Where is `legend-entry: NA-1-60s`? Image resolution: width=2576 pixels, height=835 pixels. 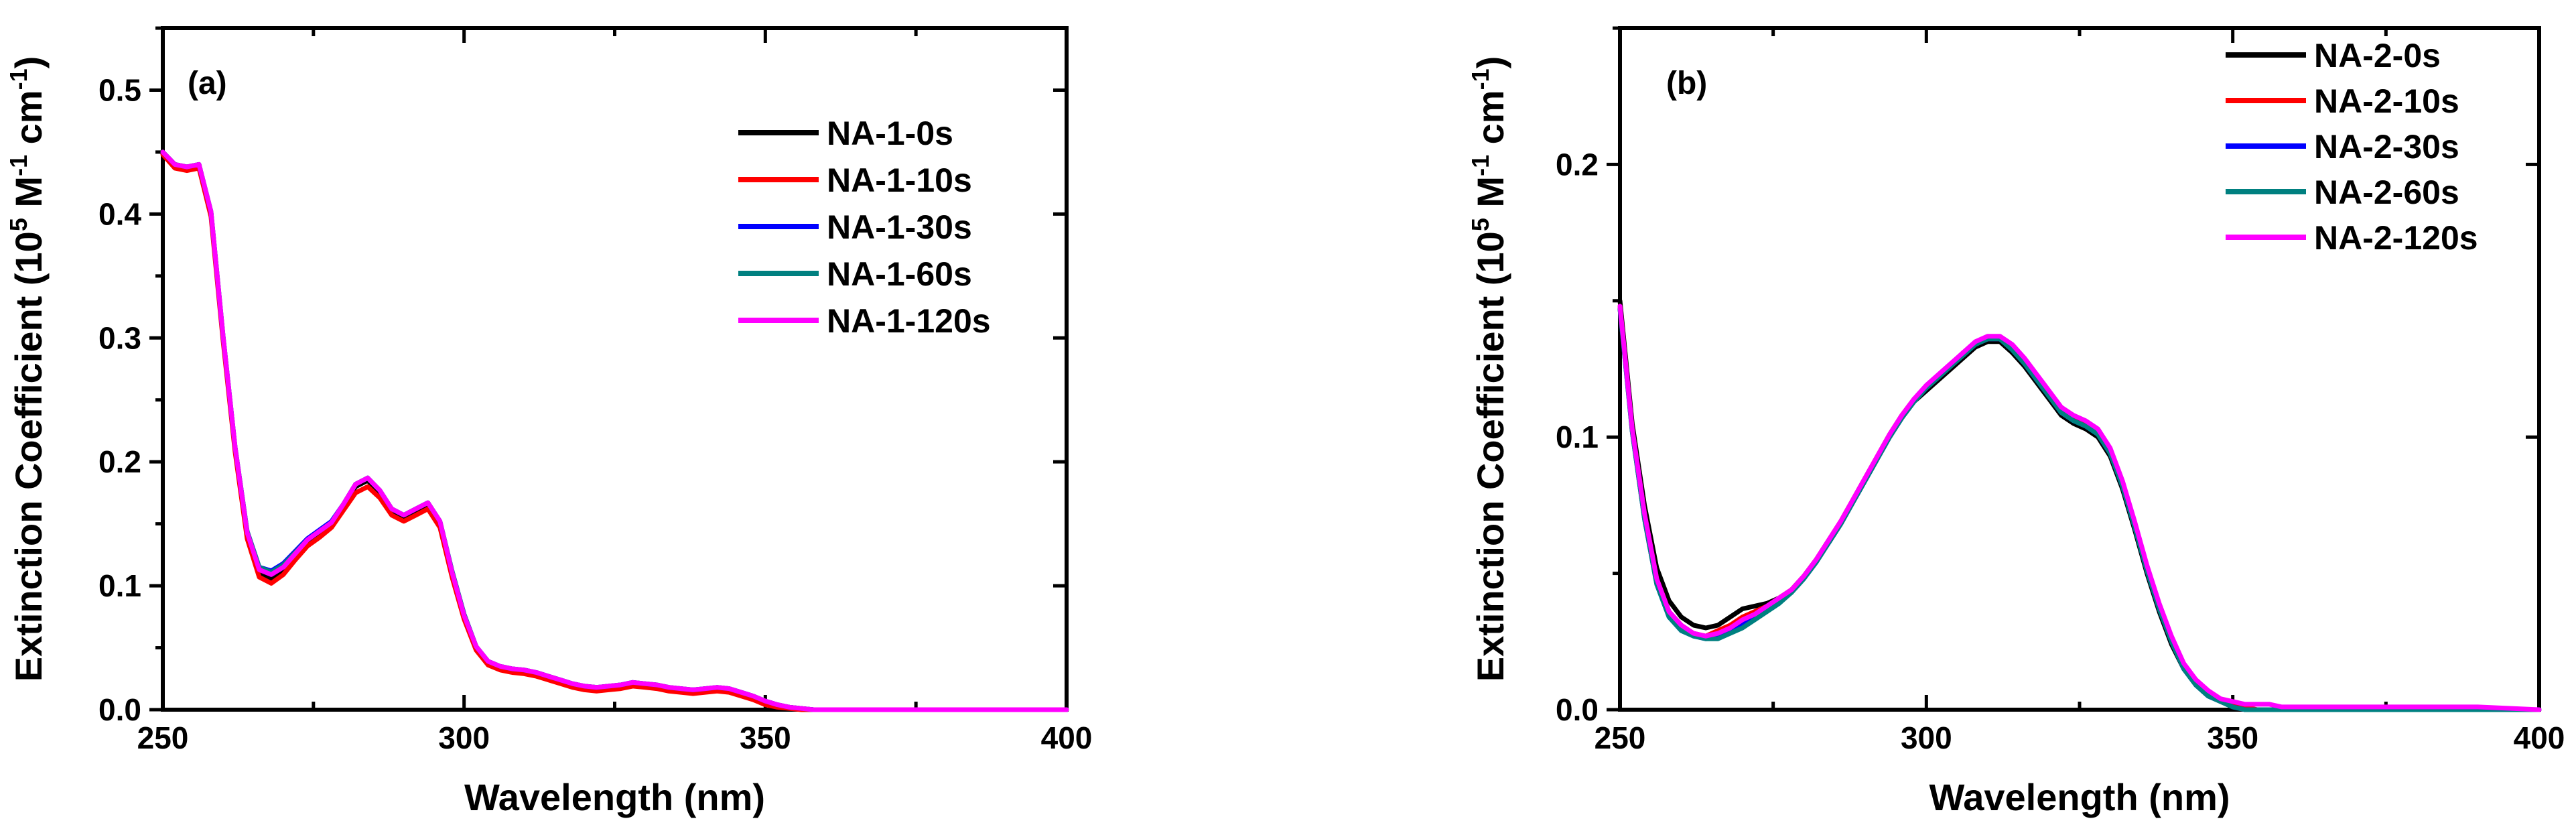 legend-entry: NA-1-60s is located at coordinates (899, 274).